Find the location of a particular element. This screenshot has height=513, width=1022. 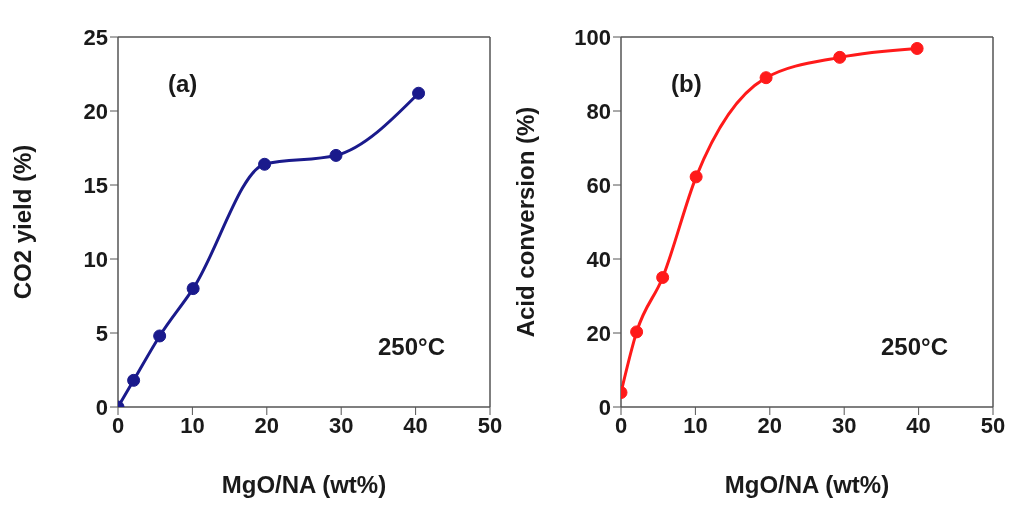

y-tick-label: 5 is located at coordinates (101, 333).